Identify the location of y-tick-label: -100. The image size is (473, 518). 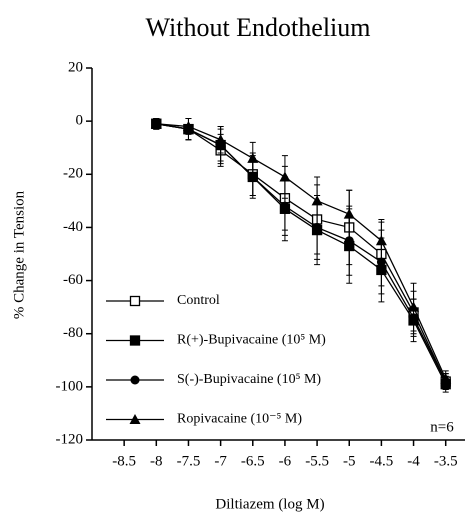
(70, 386).